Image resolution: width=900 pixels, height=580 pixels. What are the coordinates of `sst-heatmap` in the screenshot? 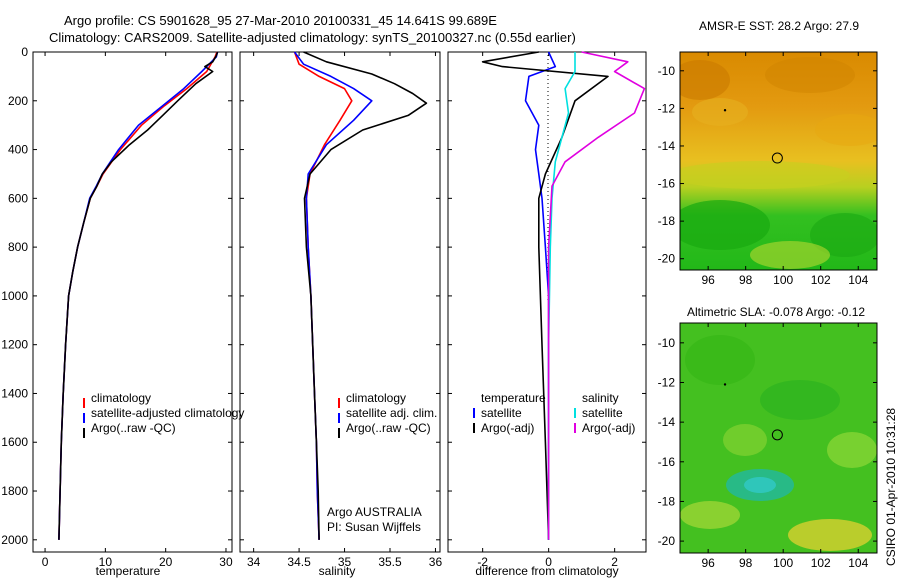 It's located at (778, 161).